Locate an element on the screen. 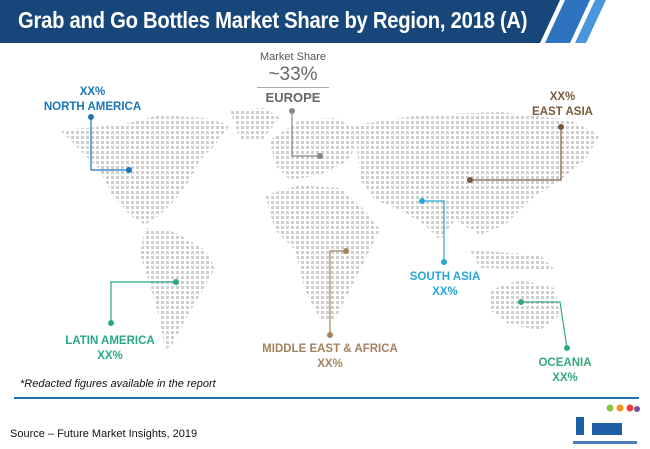  europe-leader-line is located at coordinates (305, 134).